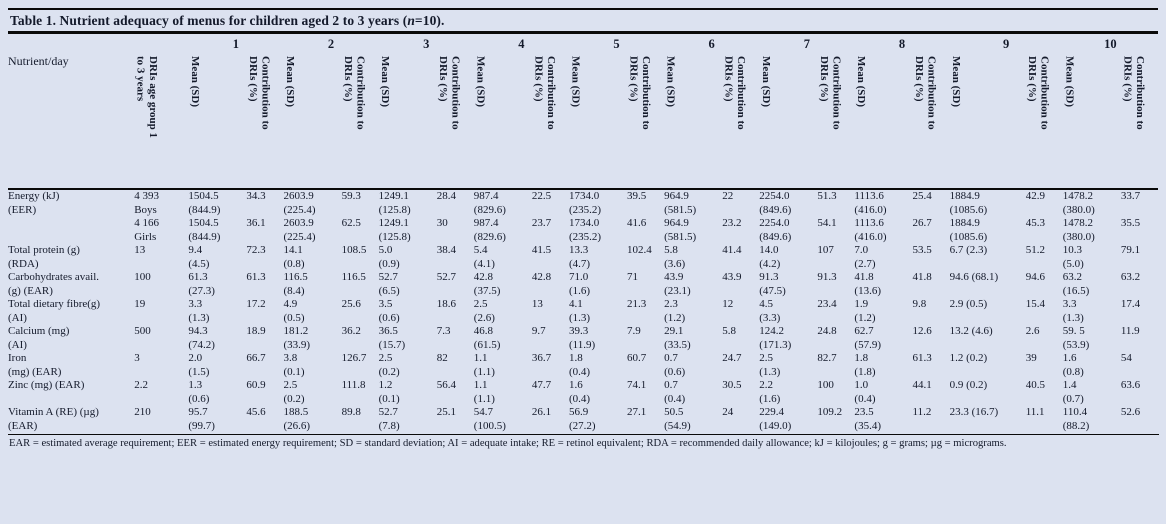 The image size is (1166, 524). What do you see at coordinates (825, 385) in the screenshot?
I see `contribution-cell: 100` at bounding box center [825, 385].